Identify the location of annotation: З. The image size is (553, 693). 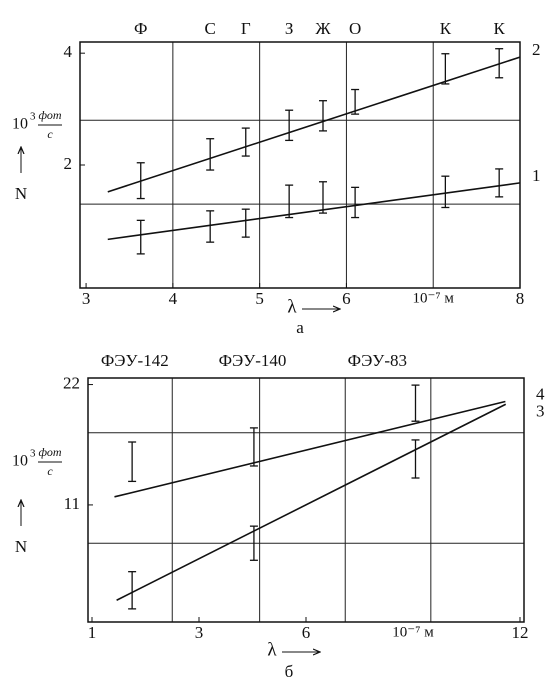
(289, 28).